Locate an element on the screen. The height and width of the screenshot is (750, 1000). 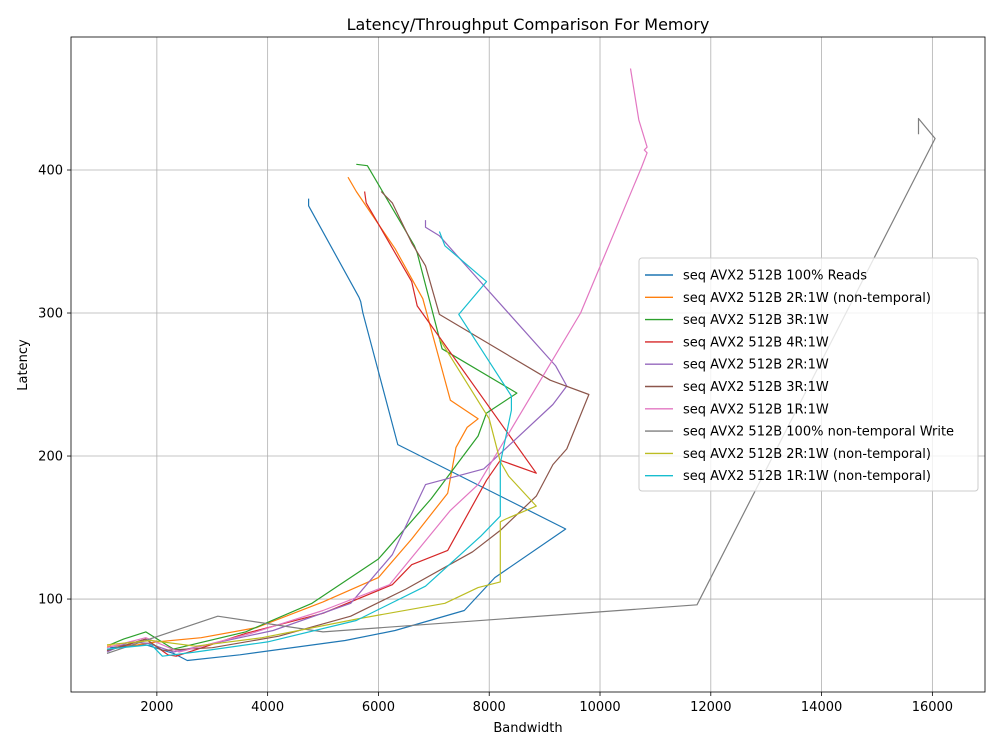
y-tick-label: 300 is located at coordinates (50, 314).